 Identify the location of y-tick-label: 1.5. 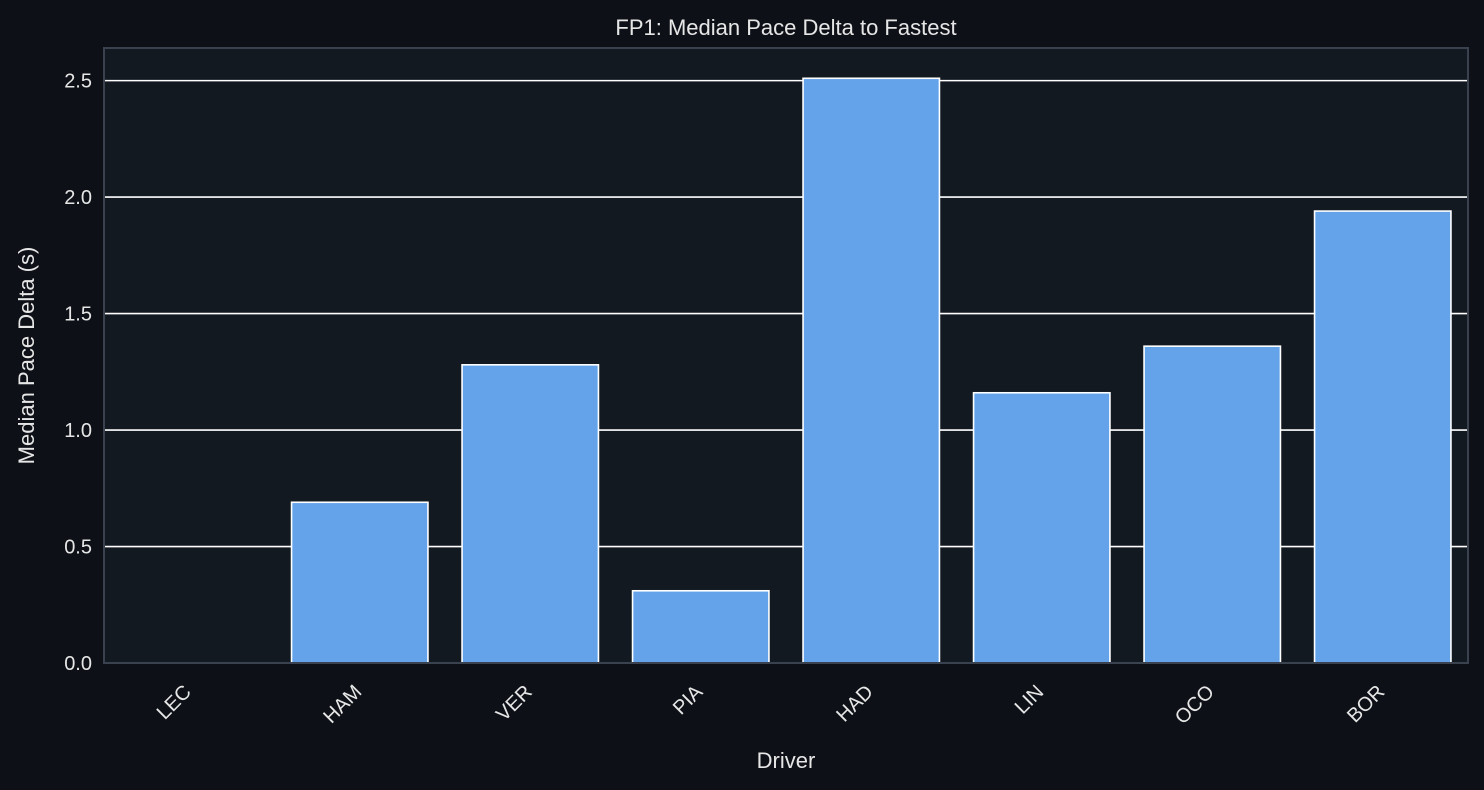
(78, 315).